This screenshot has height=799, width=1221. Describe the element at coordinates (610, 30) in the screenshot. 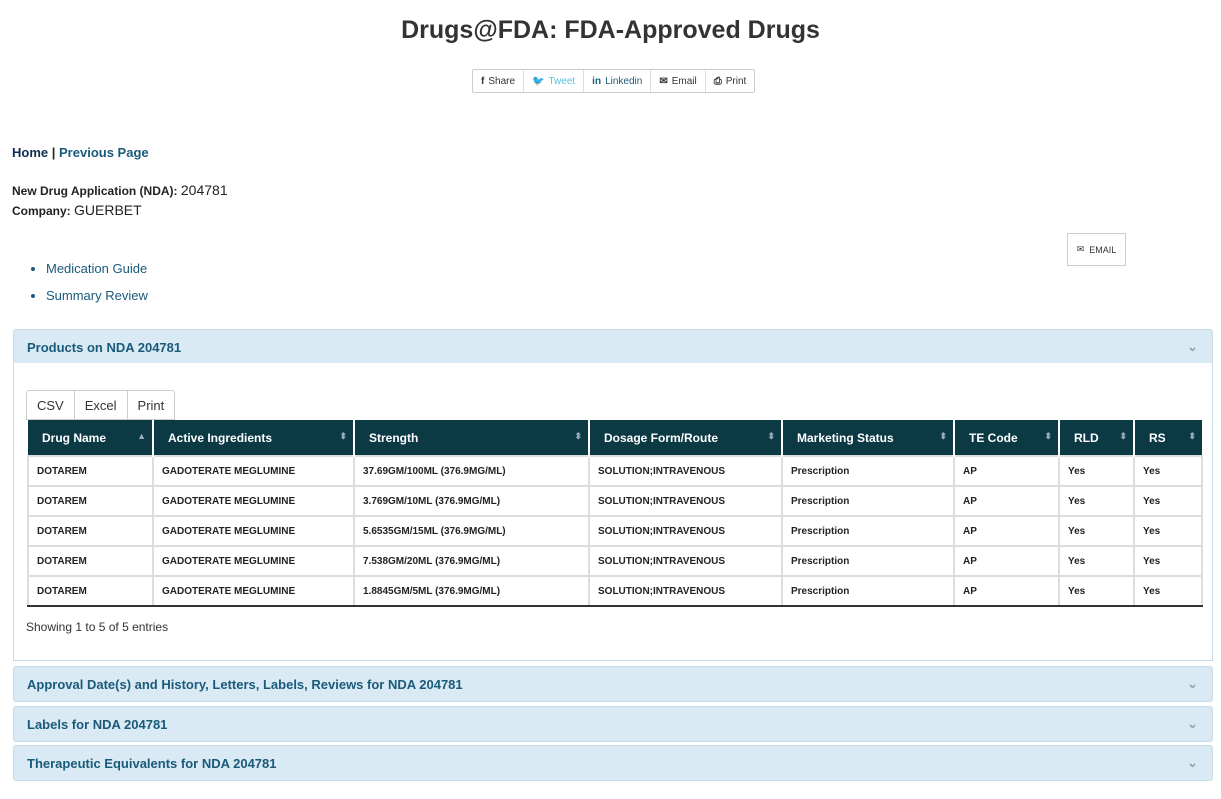

I see `page-title: Drugs@FDA: FDA-Approved Drugs` at that location.